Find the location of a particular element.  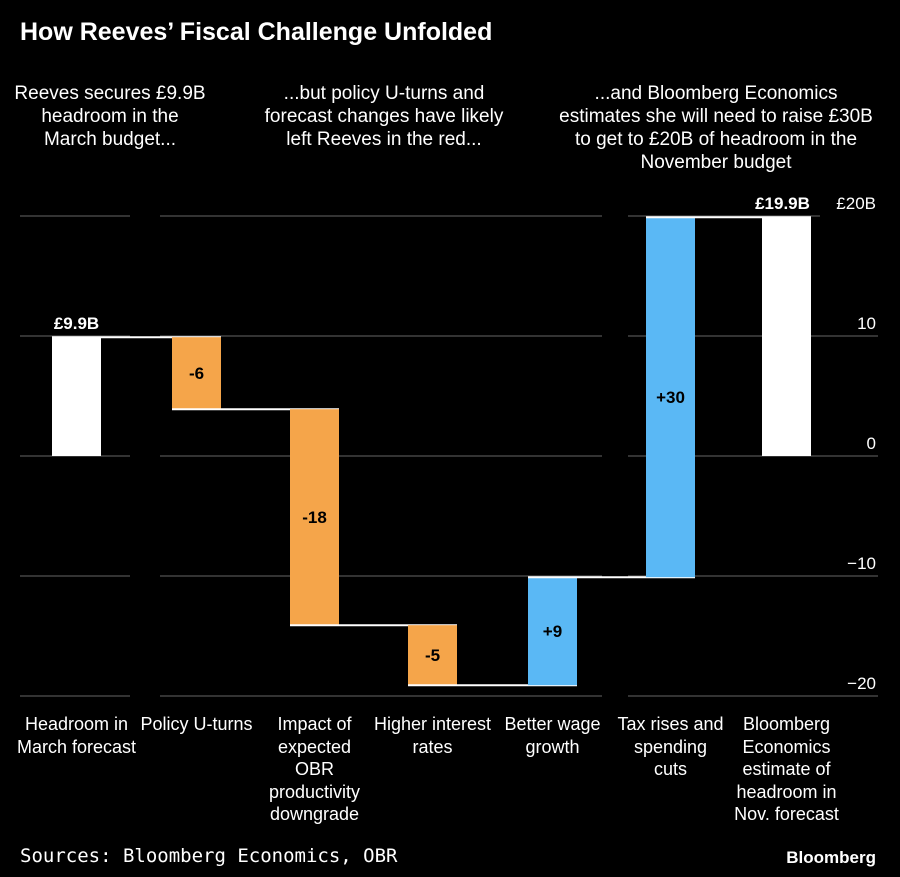

y-tick-label: 10 is located at coordinates (866, 323).